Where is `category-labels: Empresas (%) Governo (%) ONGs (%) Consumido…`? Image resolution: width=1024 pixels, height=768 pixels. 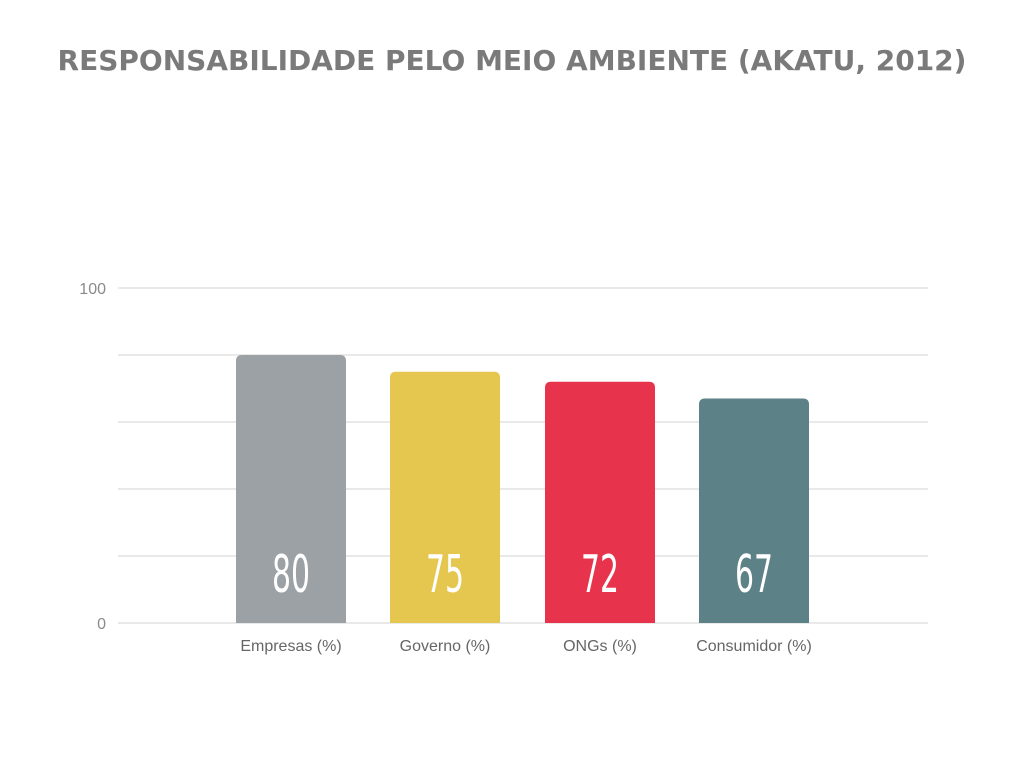 category-labels: Empresas (%) Governo (%) ONGs (%) Consumido… is located at coordinates (525, 646).